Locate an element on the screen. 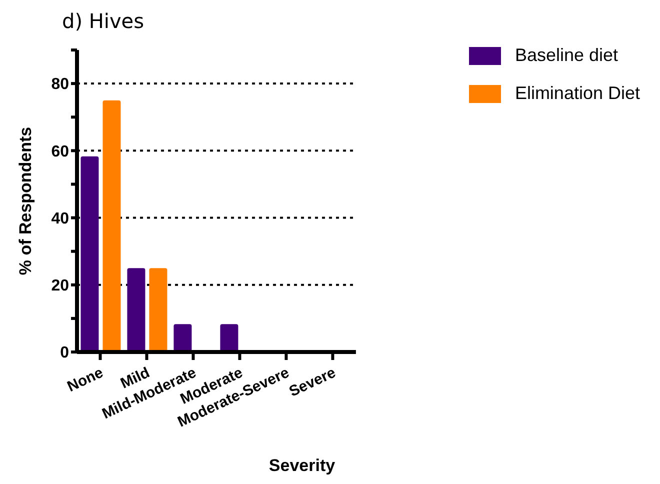 This screenshot has height=484, width=660. x-axis-title: Severity is located at coordinates (302, 466).